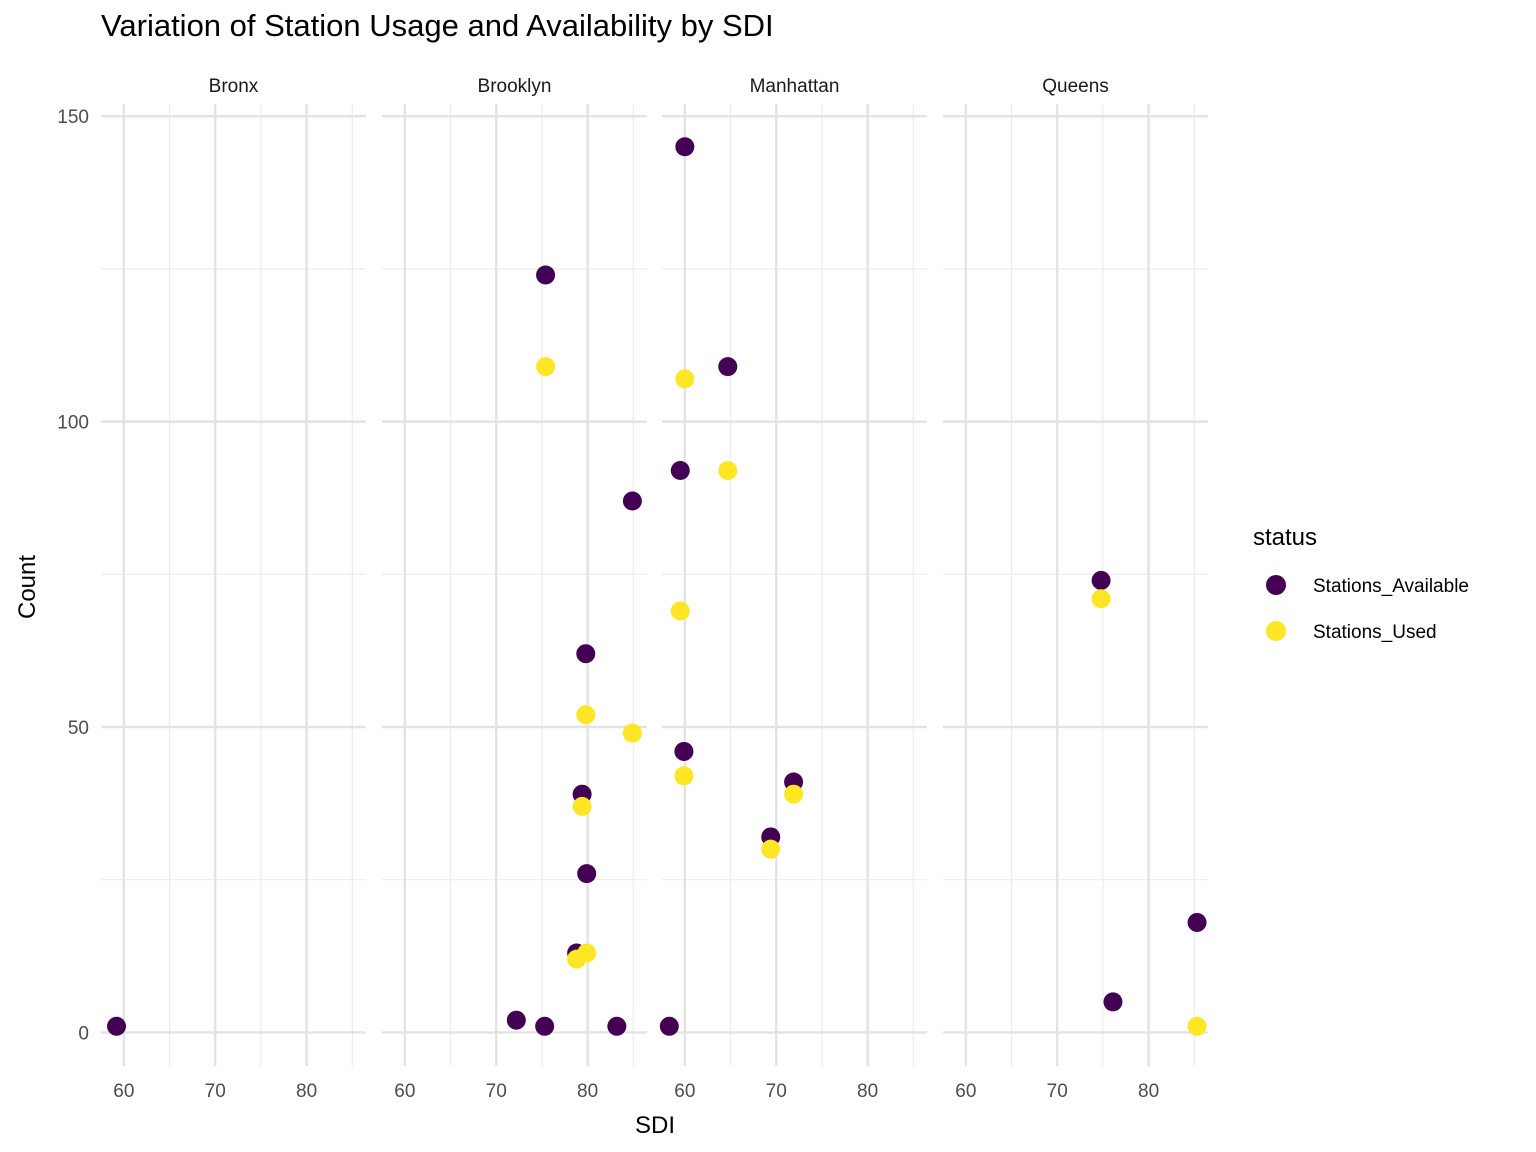 Image resolution: width=1536 pixels, height=1152 pixels. I want to click on legend-label: Stations_Used, so click(1375, 632).